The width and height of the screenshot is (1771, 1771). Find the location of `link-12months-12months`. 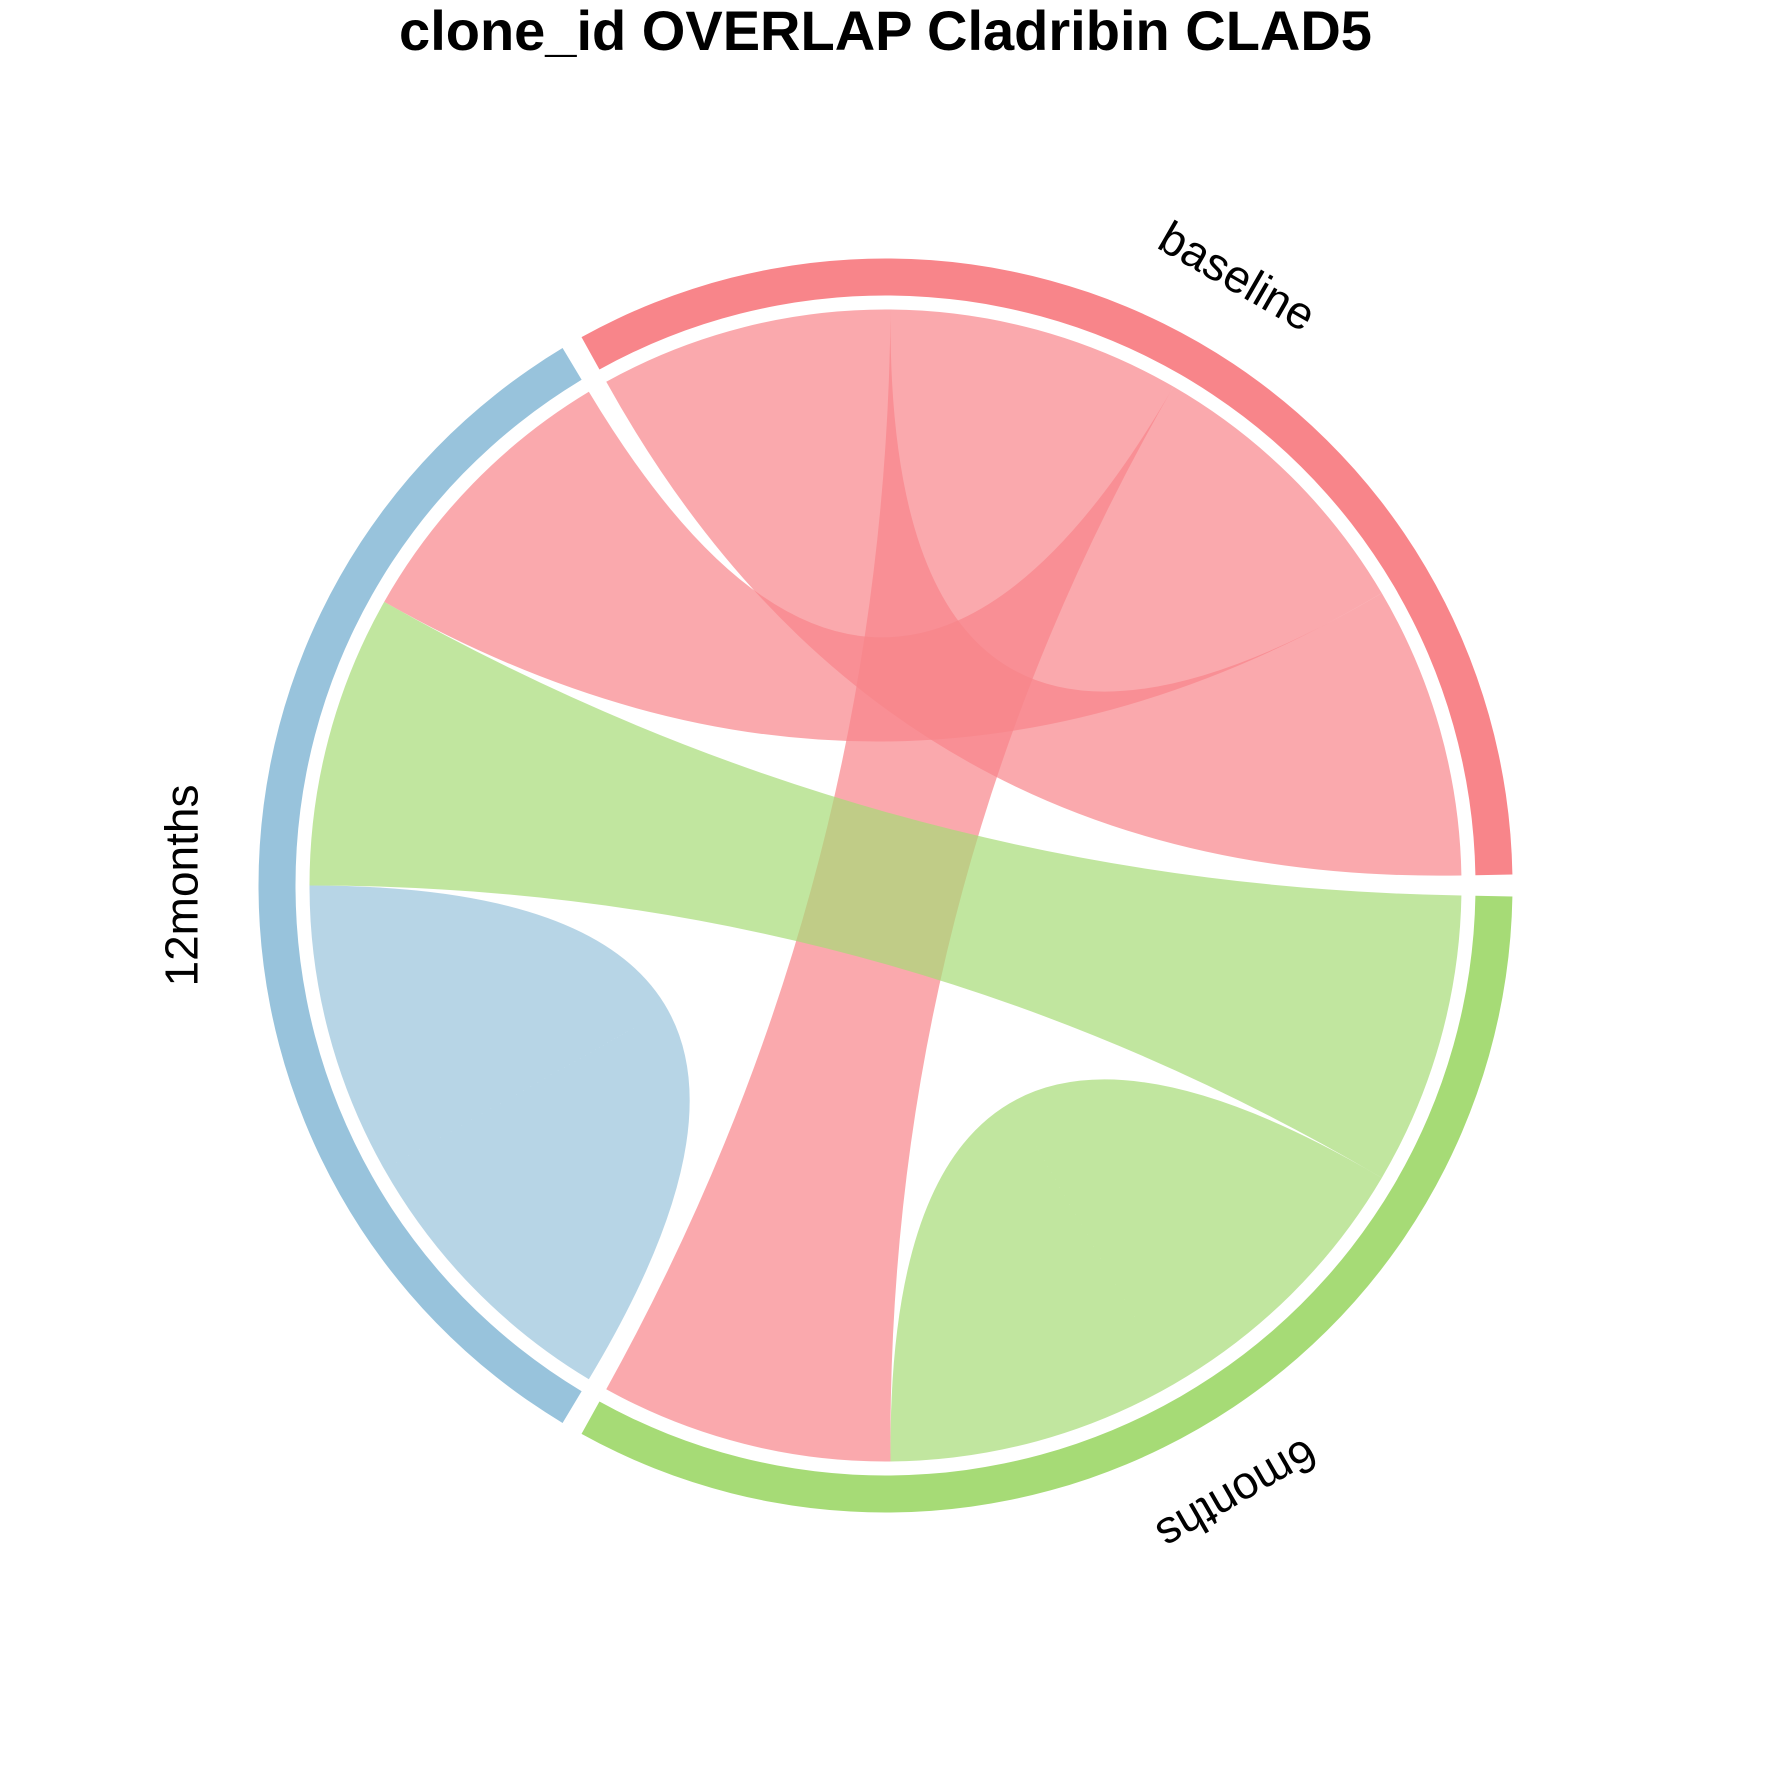

link-12months-12months is located at coordinates (499, 1132).